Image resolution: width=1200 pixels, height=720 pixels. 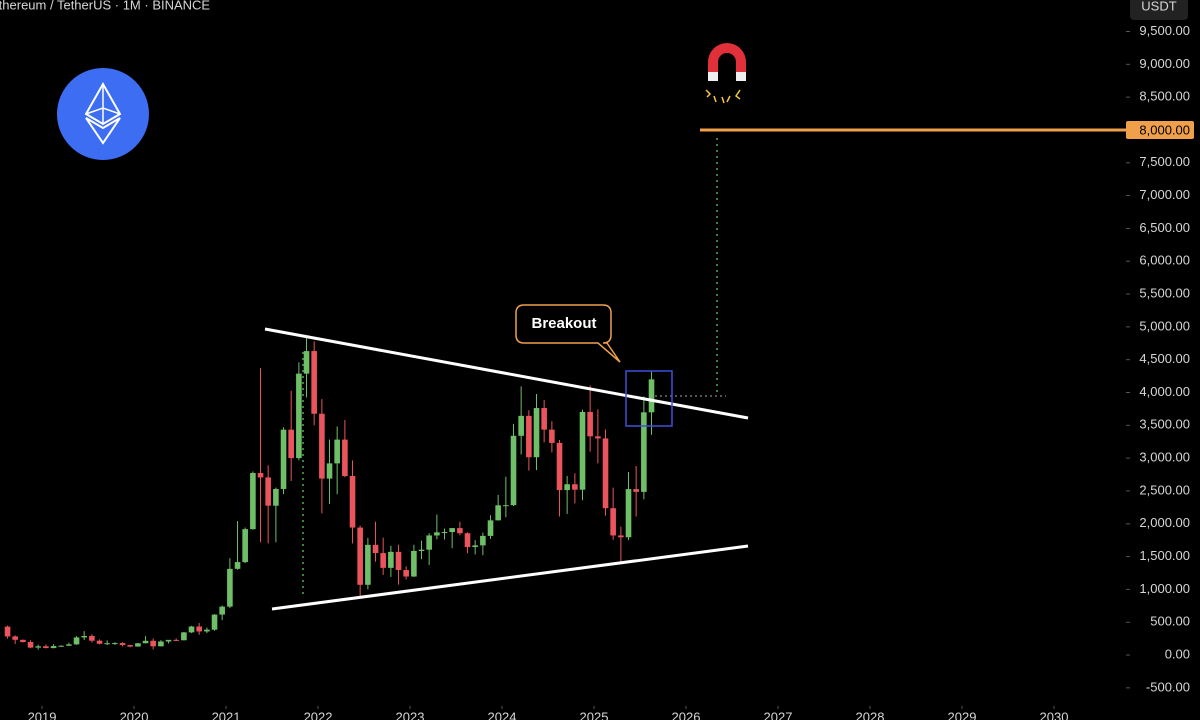 What do you see at coordinates (1164, 30) in the screenshot?
I see `y-tick-label: 9,500.00` at bounding box center [1164, 30].